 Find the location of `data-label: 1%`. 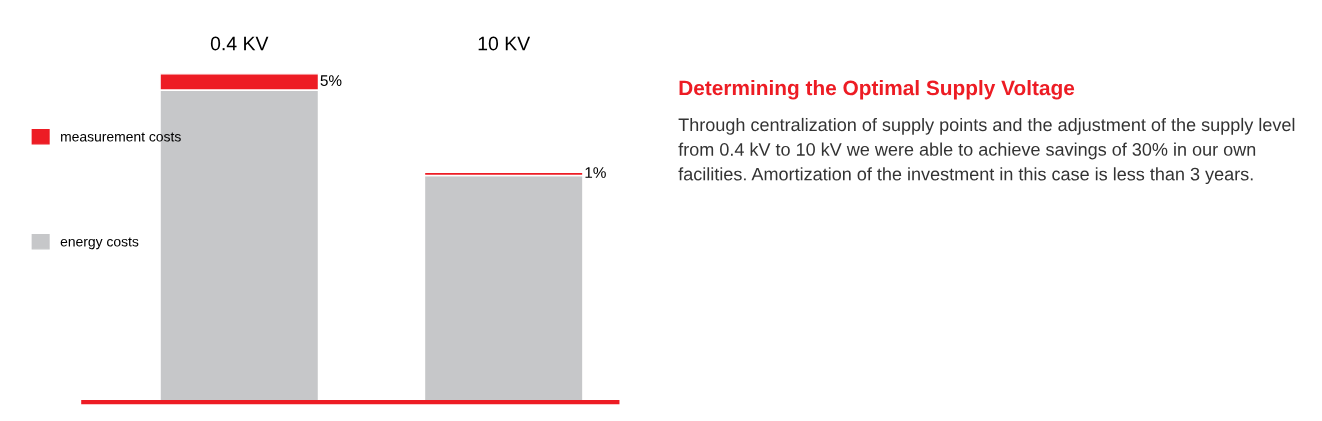

data-label: 1% is located at coordinates (595, 172).